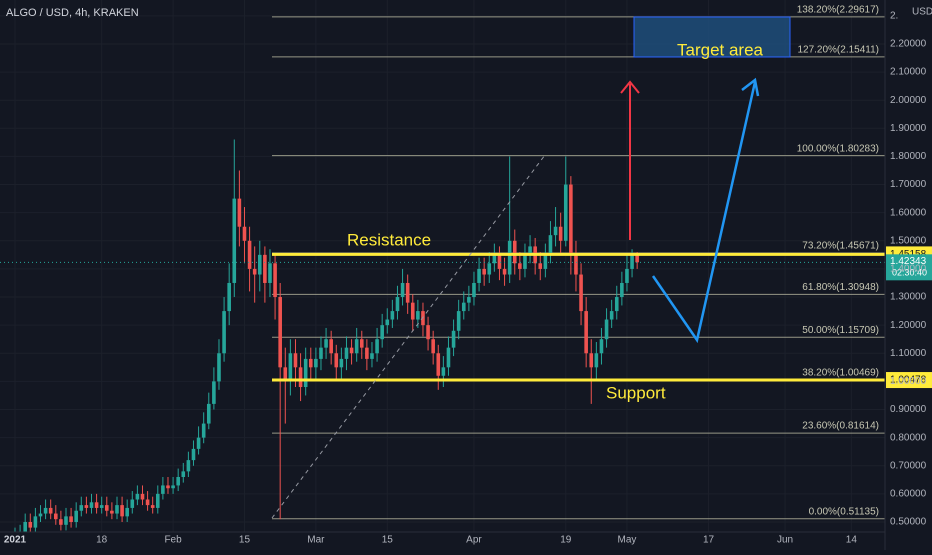 This screenshot has height=555, width=932. What do you see at coordinates (316, 540) in the screenshot?
I see `x-tick-label: Mar` at bounding box center [316, 540].